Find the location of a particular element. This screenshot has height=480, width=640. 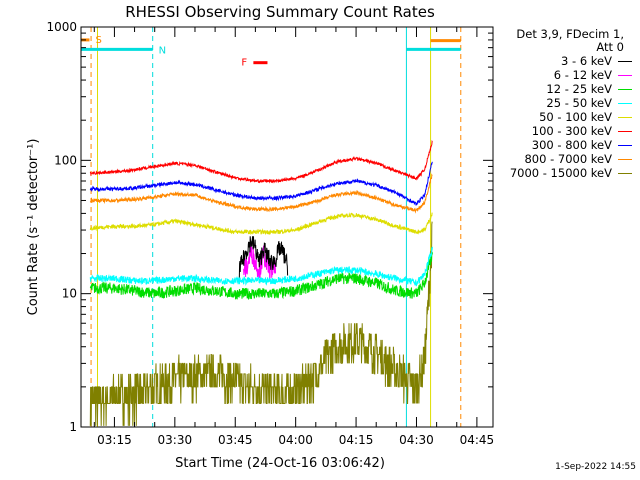

series-line-300-800-kev is located at coordinates (261, 183).